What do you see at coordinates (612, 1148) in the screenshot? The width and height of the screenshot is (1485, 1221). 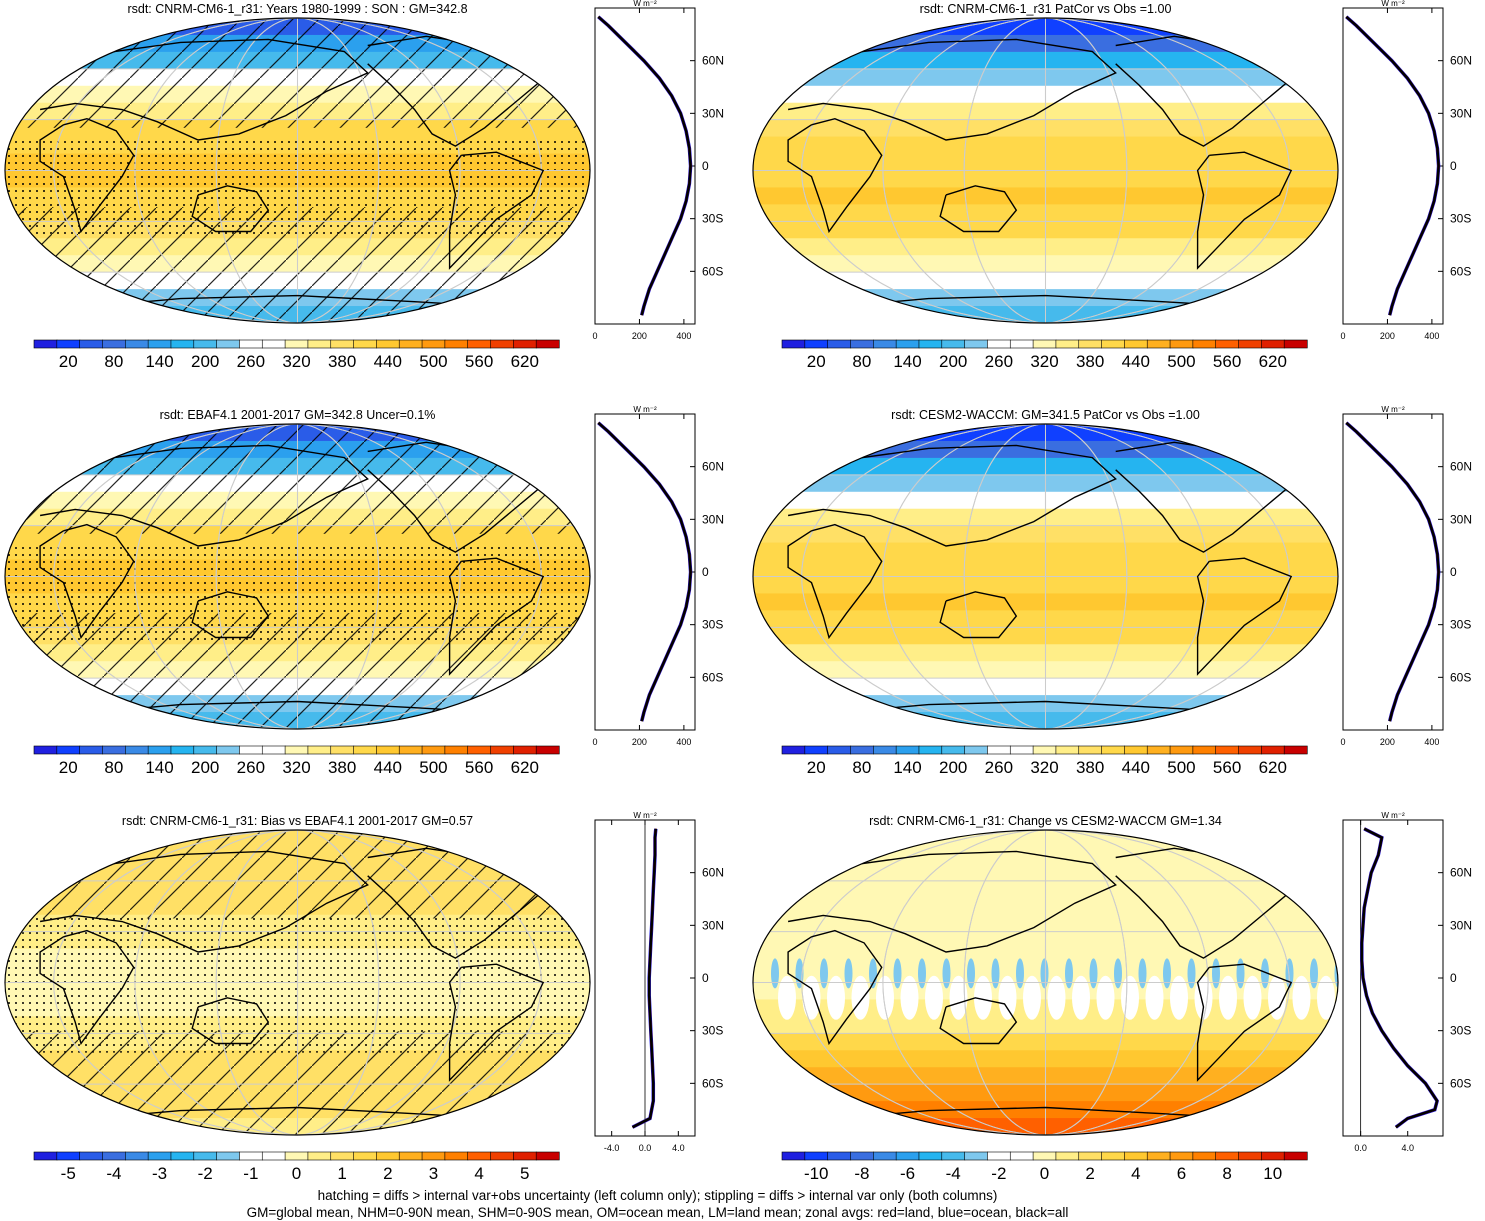 I see `x-tick-label: -4.0` at bounding box center [612, 1148].